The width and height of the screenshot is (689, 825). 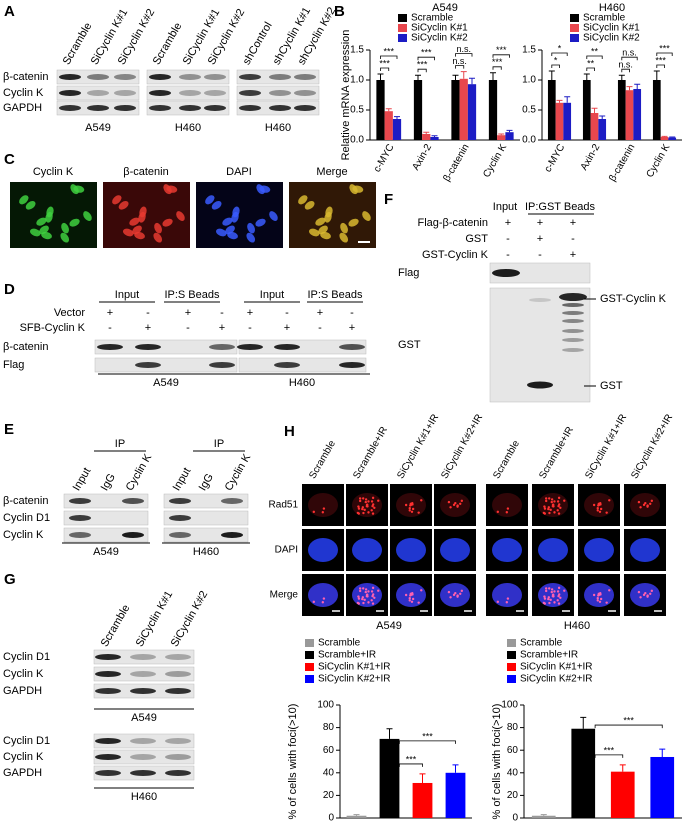 I want to click on row-label: GAPDH, so click(x=22, y=108).